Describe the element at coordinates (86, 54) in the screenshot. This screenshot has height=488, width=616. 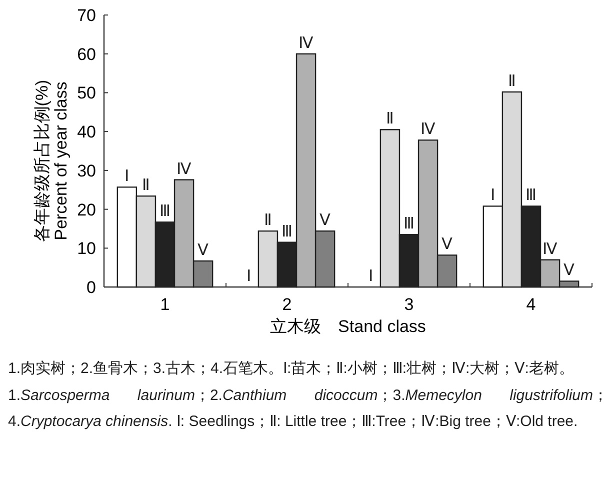
I see `y-tick-label: 60` at that location.